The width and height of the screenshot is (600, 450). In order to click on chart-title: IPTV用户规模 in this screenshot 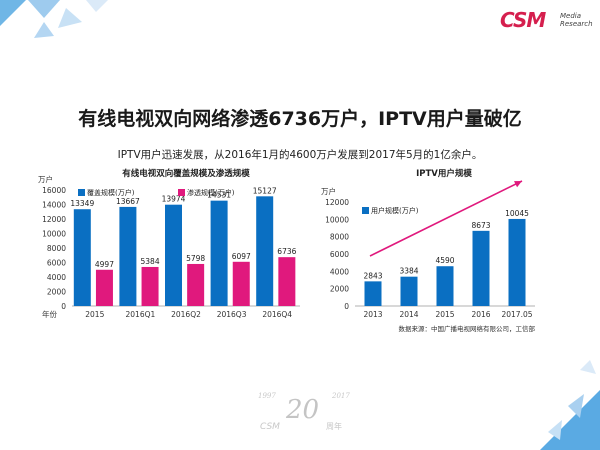, I will do `click(444, 173)`.